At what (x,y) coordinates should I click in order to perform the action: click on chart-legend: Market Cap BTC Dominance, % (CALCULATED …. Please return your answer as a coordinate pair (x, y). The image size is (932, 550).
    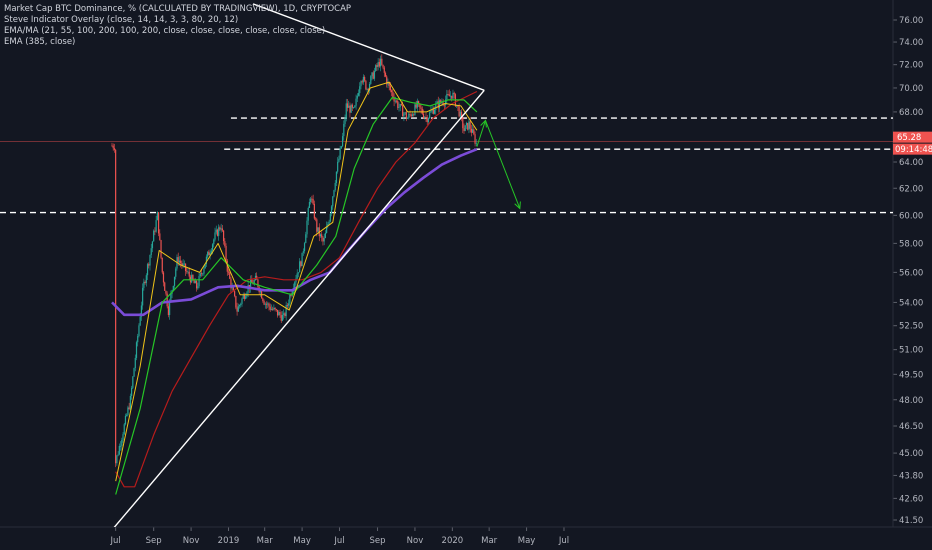
    Looking at the image, I should click on (177, 26).